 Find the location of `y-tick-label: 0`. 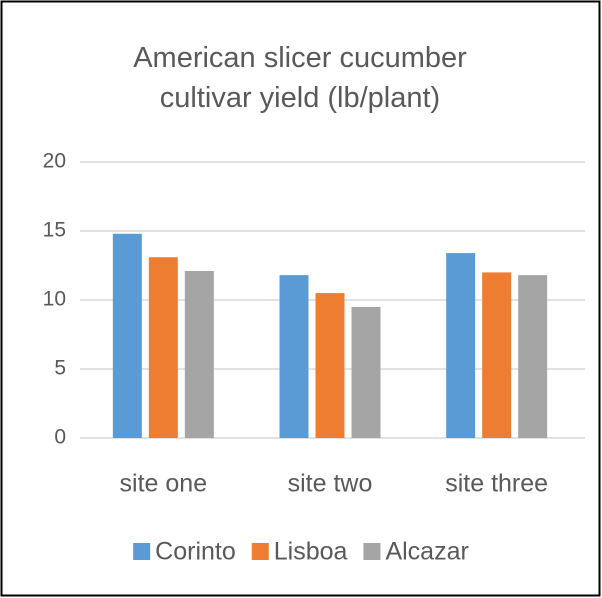

y-tick-label: 0 is located at coordinates (60, 437).